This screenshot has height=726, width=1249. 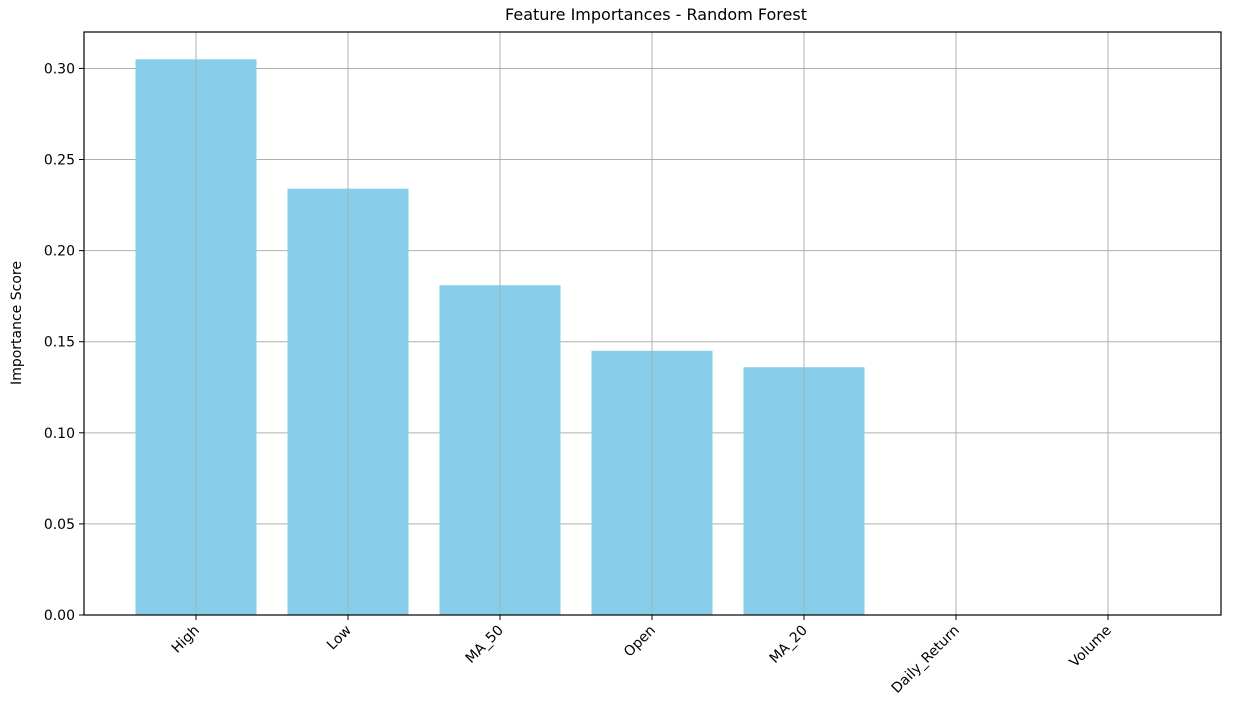 What do you see at coordinates (59, 343) in the screenshot?
I see `y-tick-label: 0.15` at bounding box center [59, 343].